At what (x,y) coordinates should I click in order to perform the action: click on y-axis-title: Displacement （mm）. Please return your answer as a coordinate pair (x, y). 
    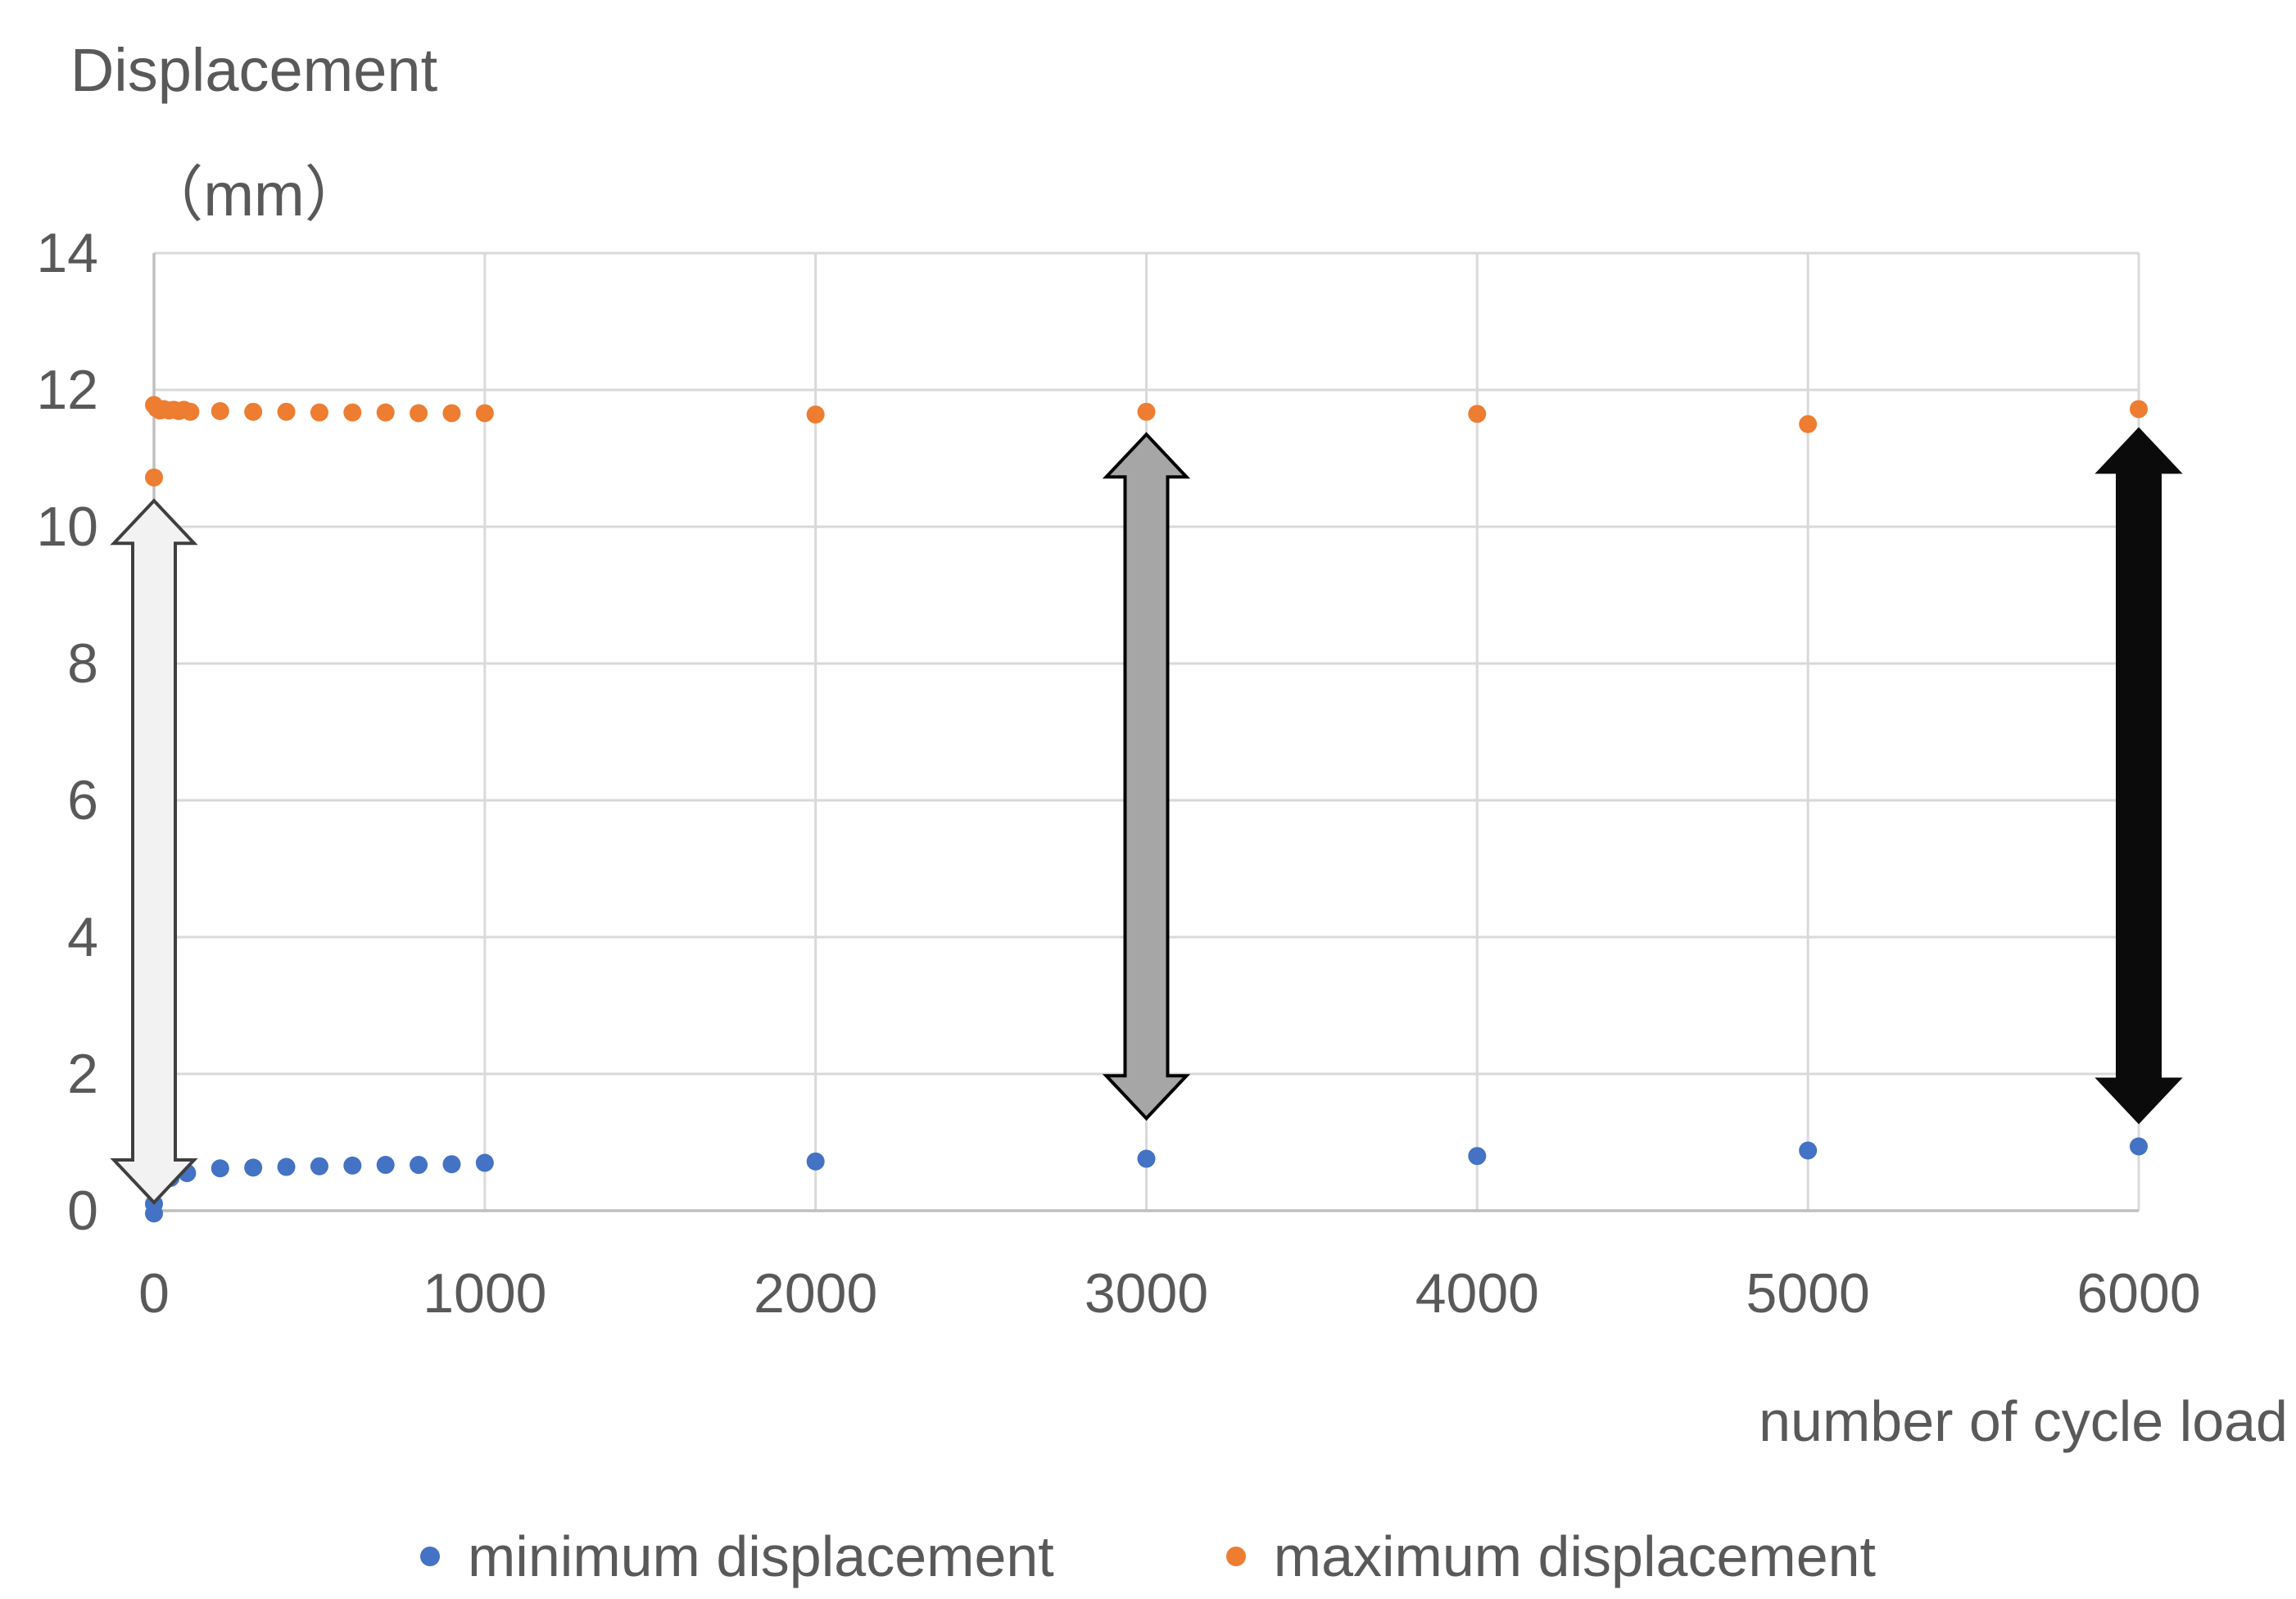
    Looking at the image, I should click on (254, 132).